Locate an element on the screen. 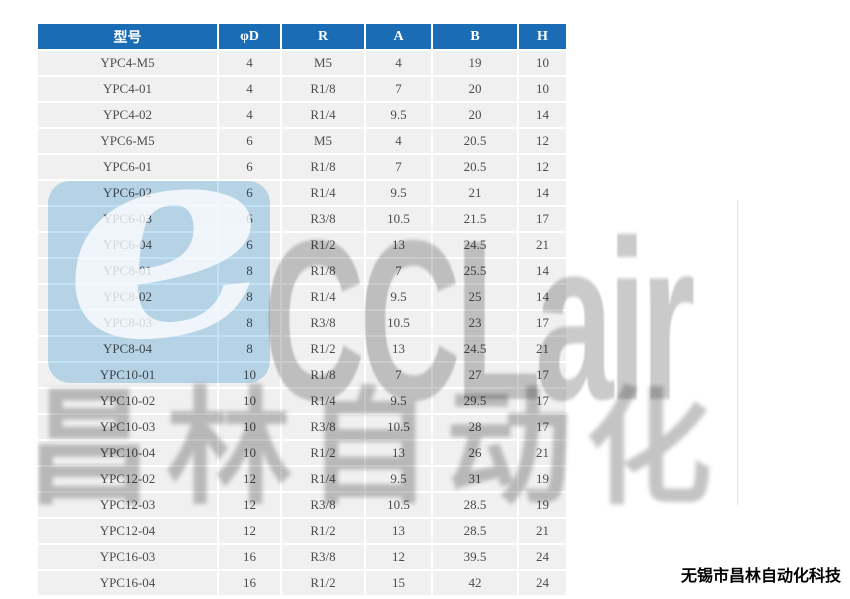 Image resolution: width=850 pixels, height=599 pixels. value-cell: 20 is located at coordinates (475, 89).